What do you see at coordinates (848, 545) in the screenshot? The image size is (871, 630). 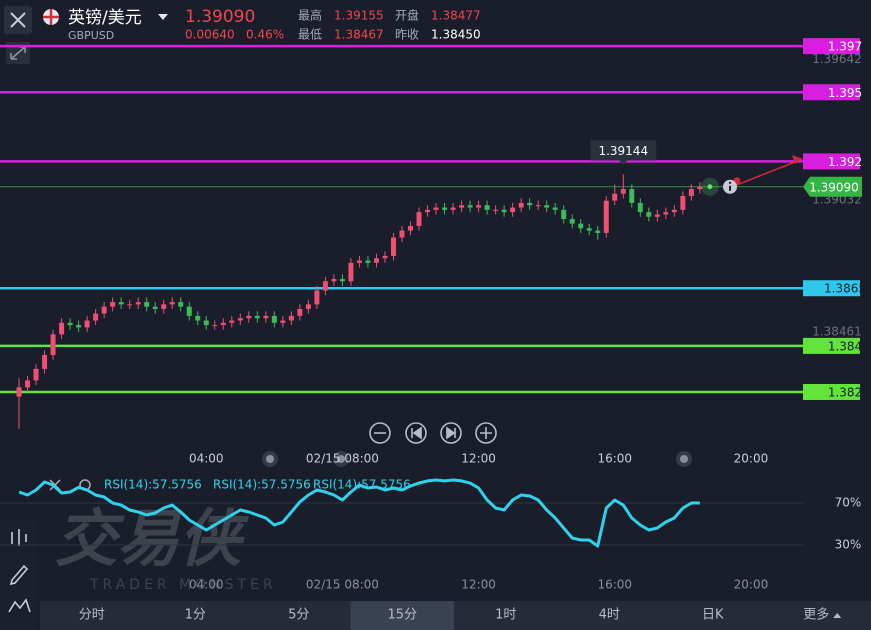 I see `y-tick-label: 30%` at bounding box center [848, 545].